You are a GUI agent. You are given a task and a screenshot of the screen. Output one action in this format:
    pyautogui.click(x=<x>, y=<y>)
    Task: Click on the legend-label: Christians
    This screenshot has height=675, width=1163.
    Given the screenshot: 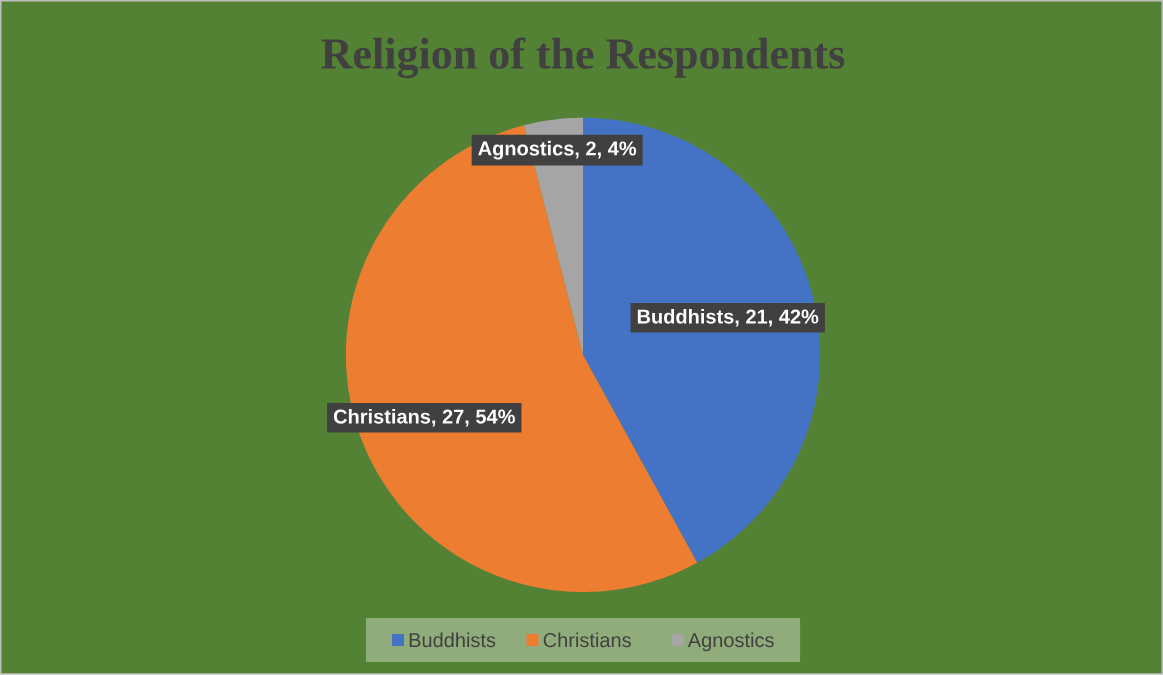 What is the action you would take?
    pyautogui.click(x=587, y=640)
    